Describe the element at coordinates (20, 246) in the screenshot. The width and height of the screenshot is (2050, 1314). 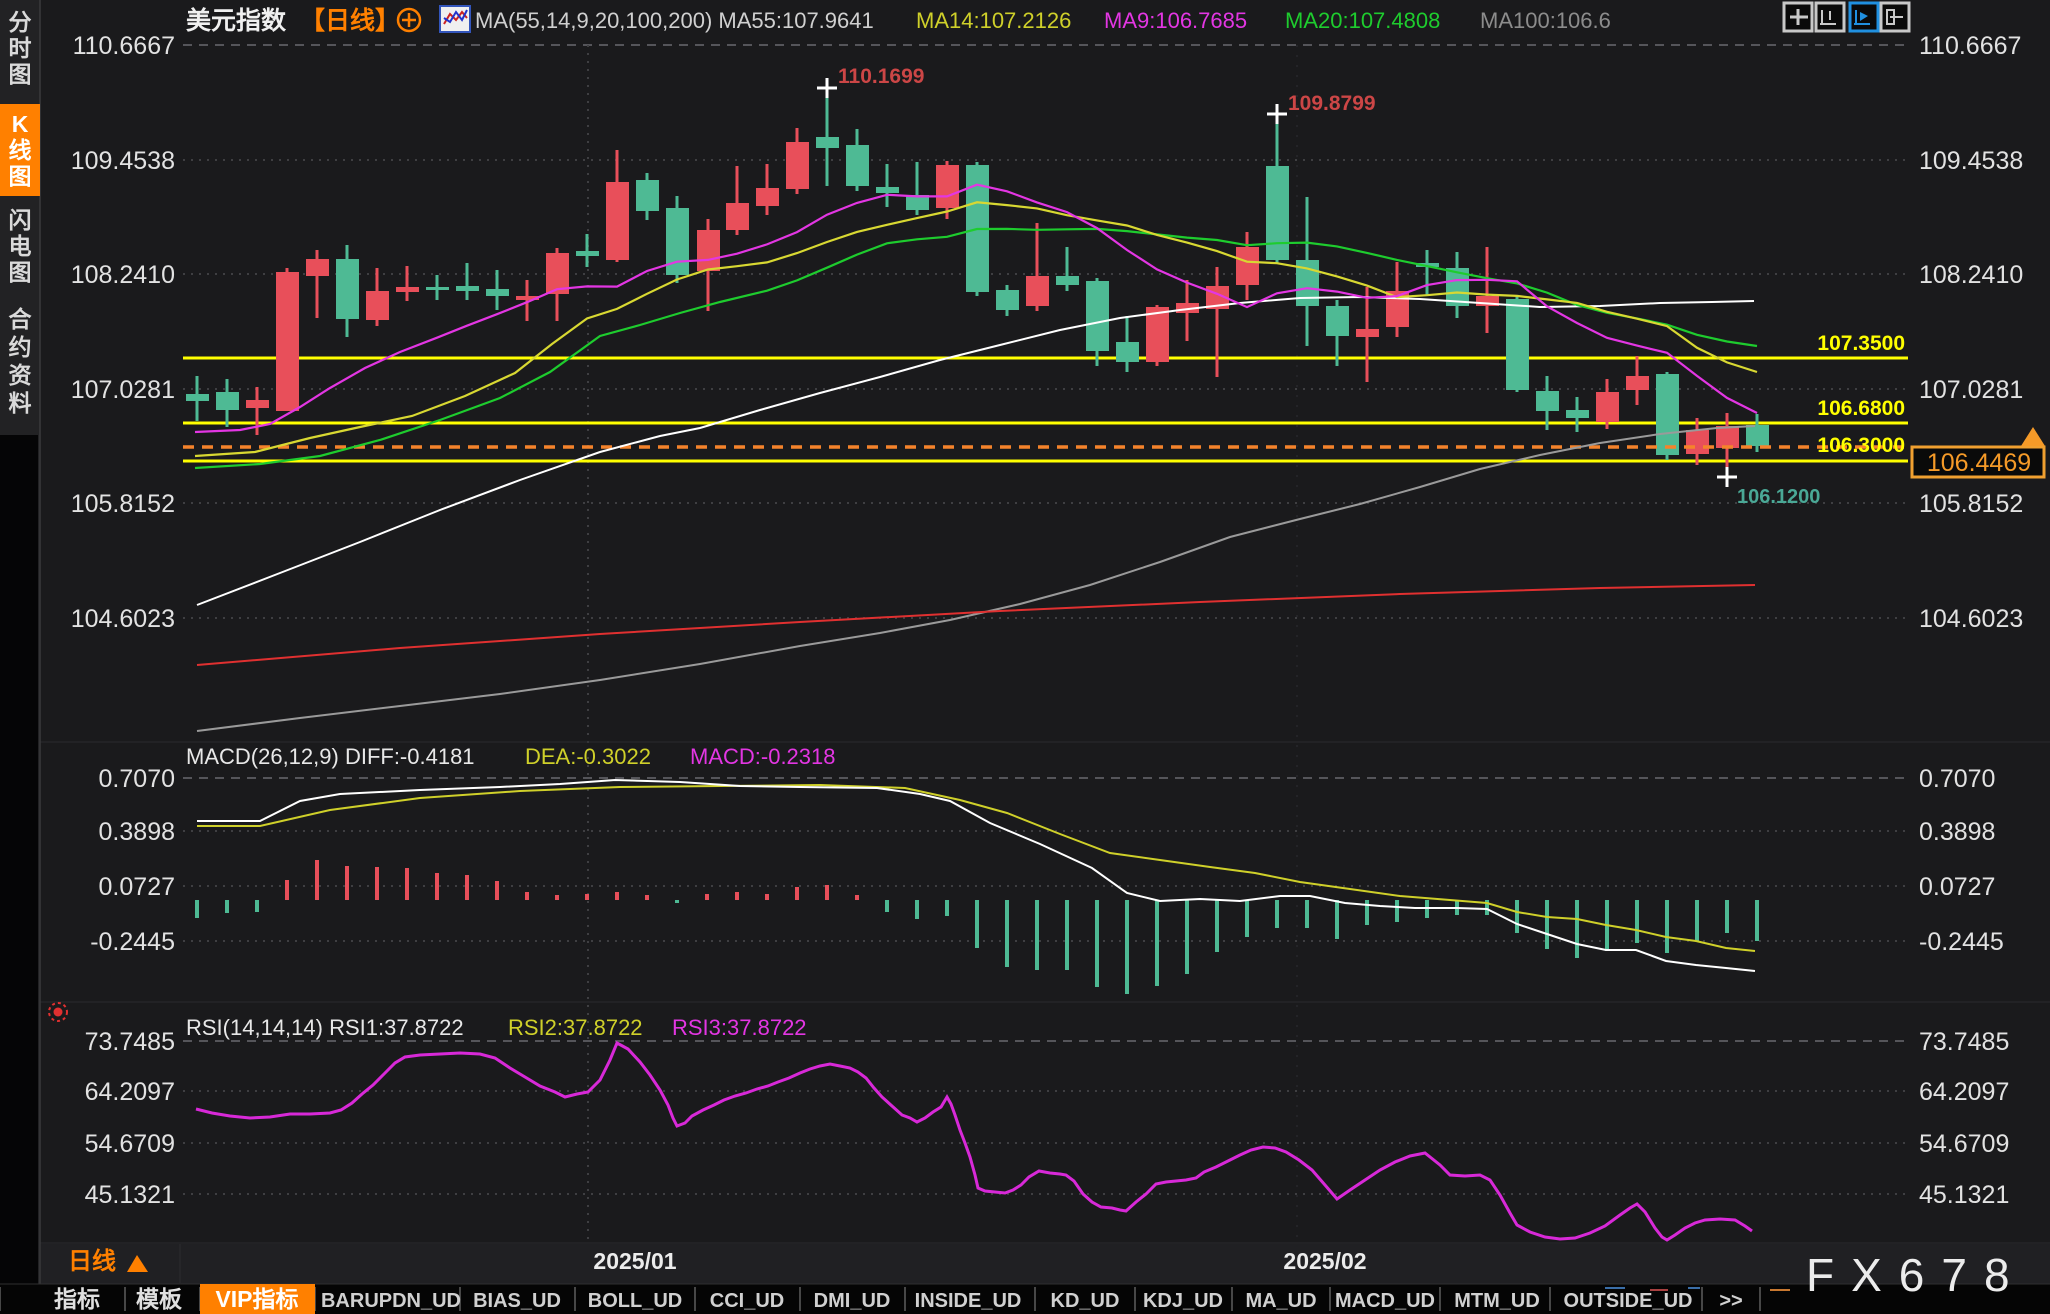
I see `svg-text: 电` at that location.